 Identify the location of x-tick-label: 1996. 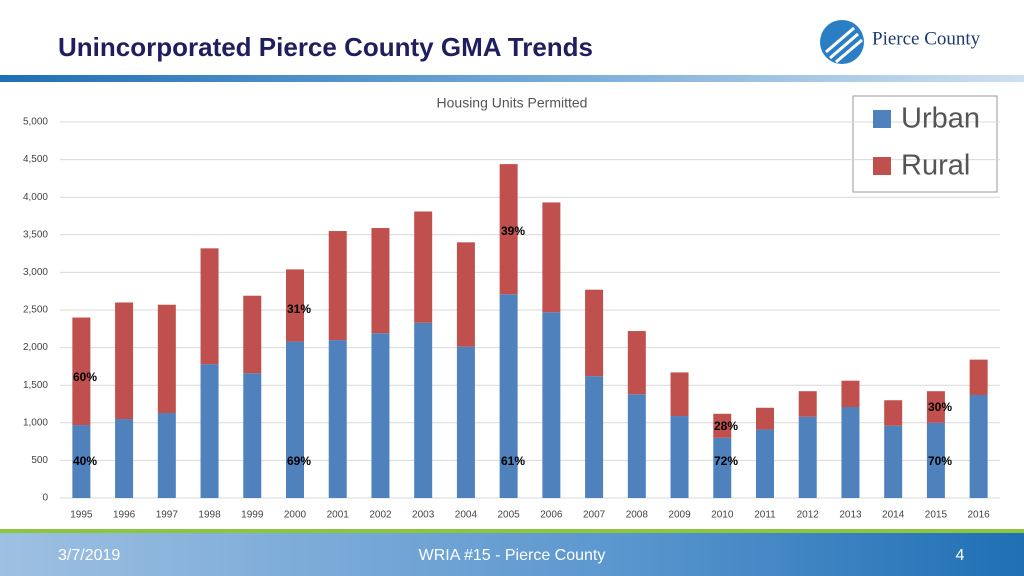
(124, 515).